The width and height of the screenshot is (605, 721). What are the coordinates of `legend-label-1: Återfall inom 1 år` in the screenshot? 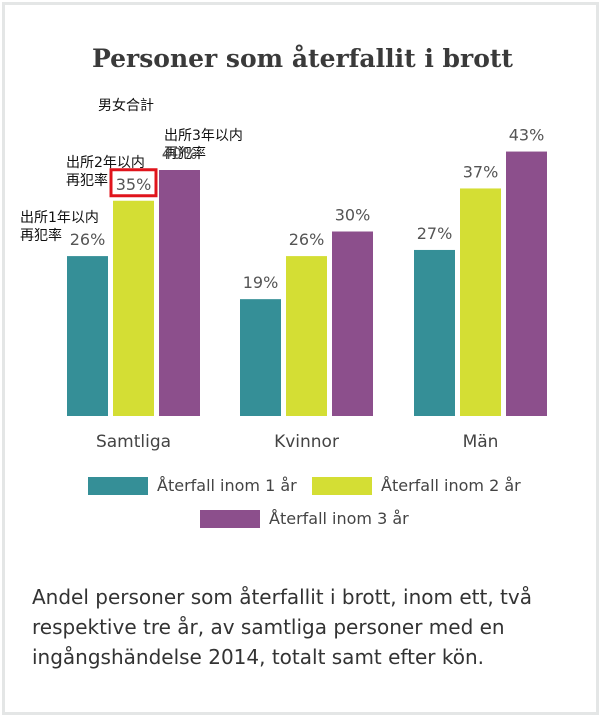 It's located at (227, 485).